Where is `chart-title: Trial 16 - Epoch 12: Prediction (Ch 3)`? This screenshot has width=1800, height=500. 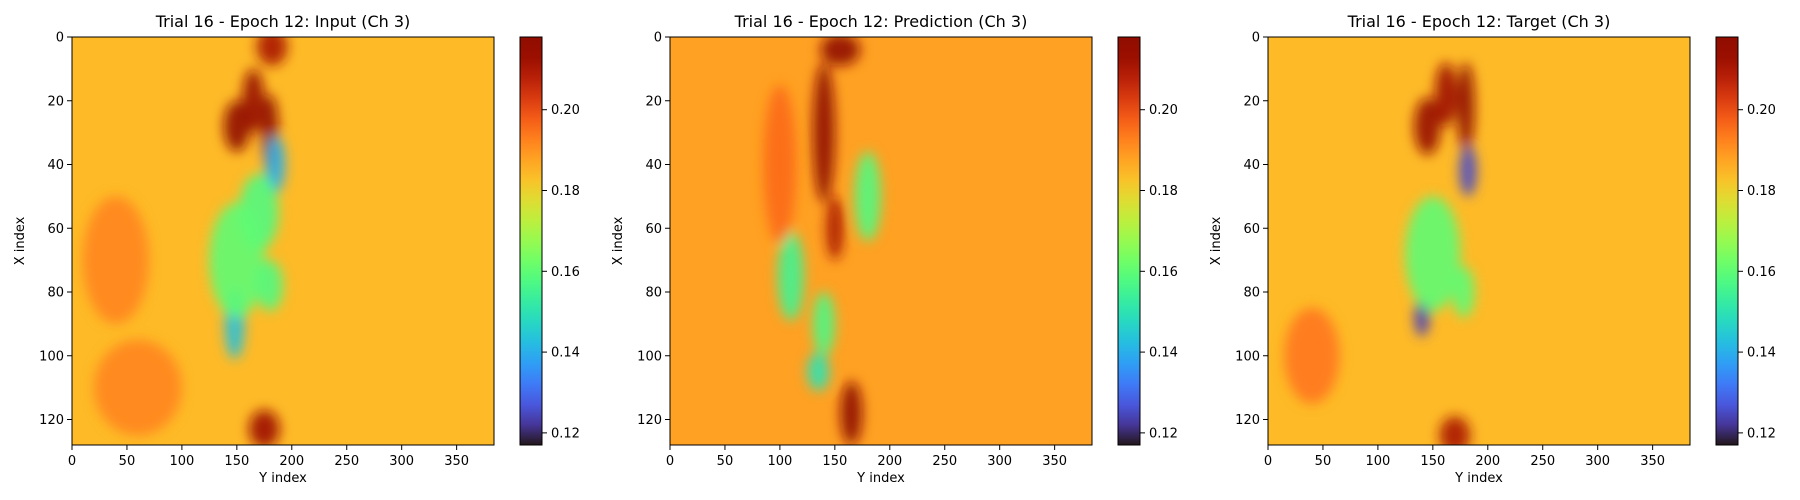 chart-title: Trial 16 - Epoch 12: Prediction (Ch 3) is located at coordinates (881, 21).